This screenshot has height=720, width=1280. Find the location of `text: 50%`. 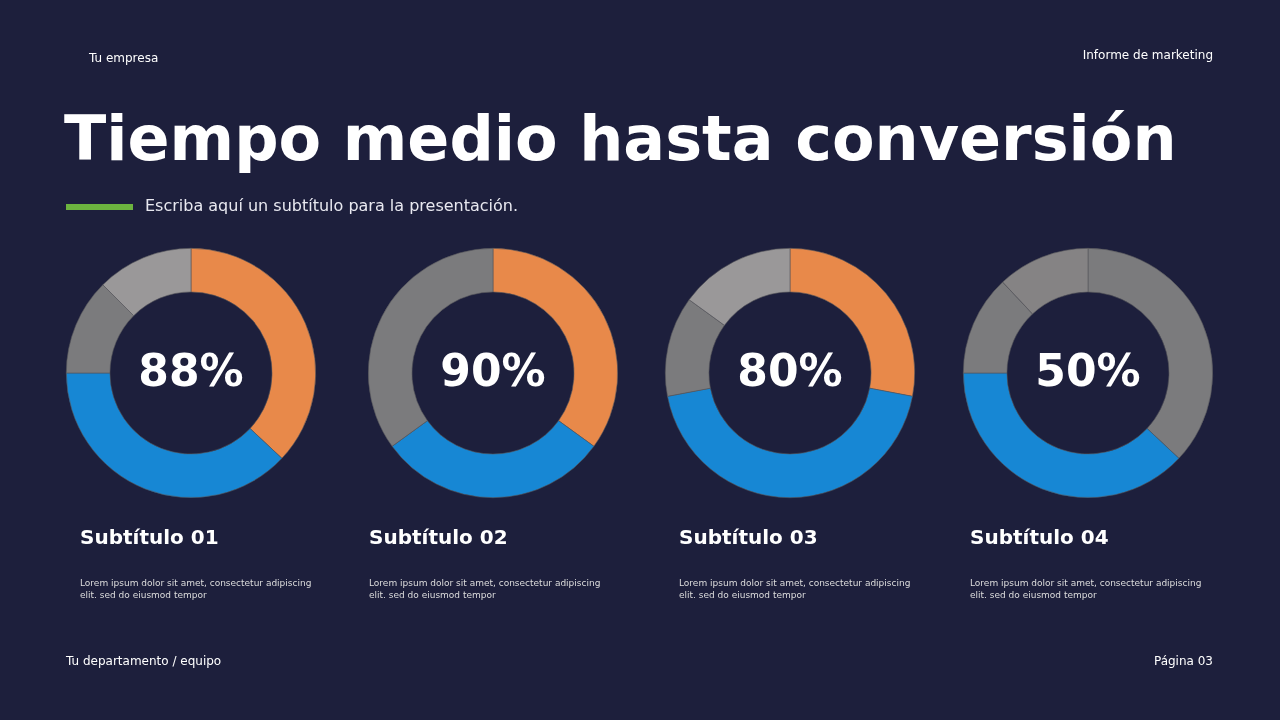

text: 50% is located at coordinates (1088, 371).